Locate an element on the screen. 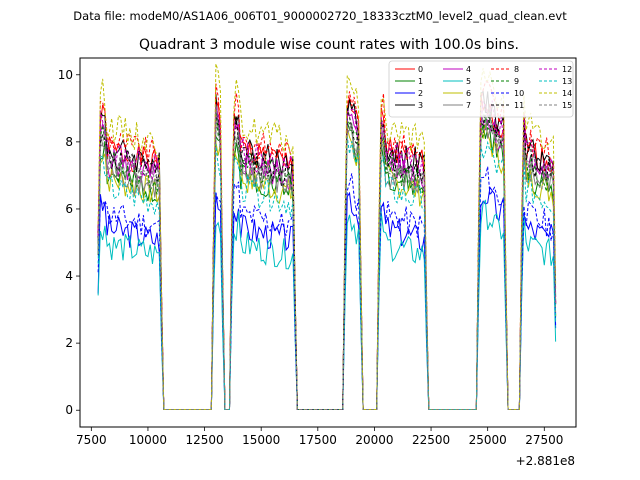 The width and height of the screenshot is (640, 480). legend-label-2: 2 is located at coordinates (420, 93).